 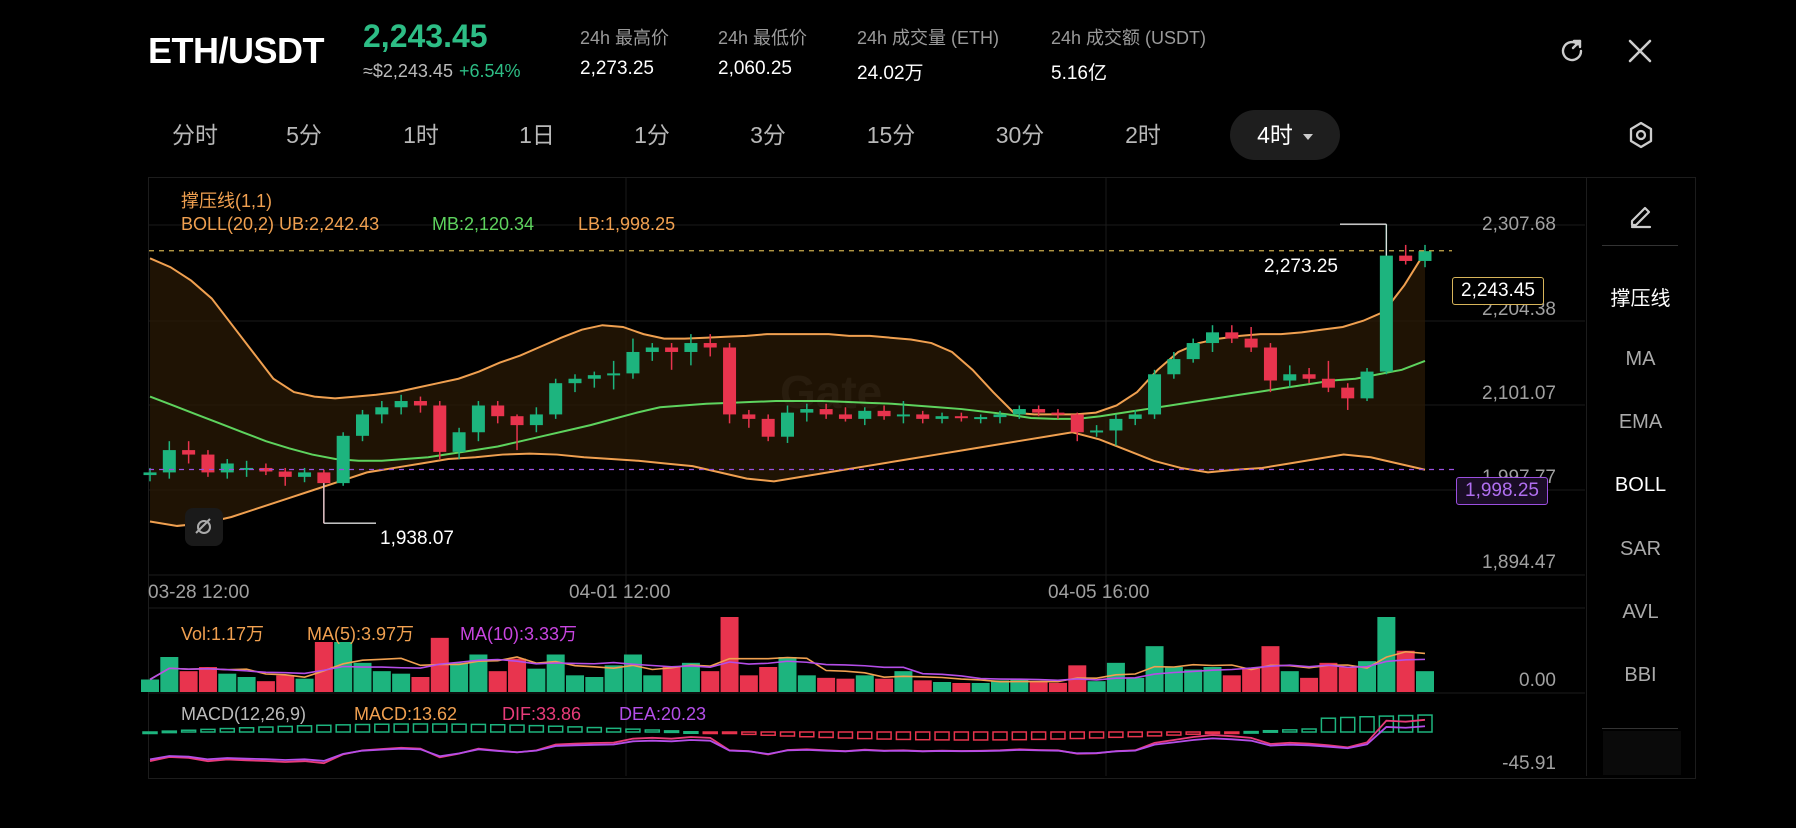 What do you see at coordinates (199, 592) in the screenshot?
I see `x-tick: 03-28 12:00` at bounding box center [199, 592].